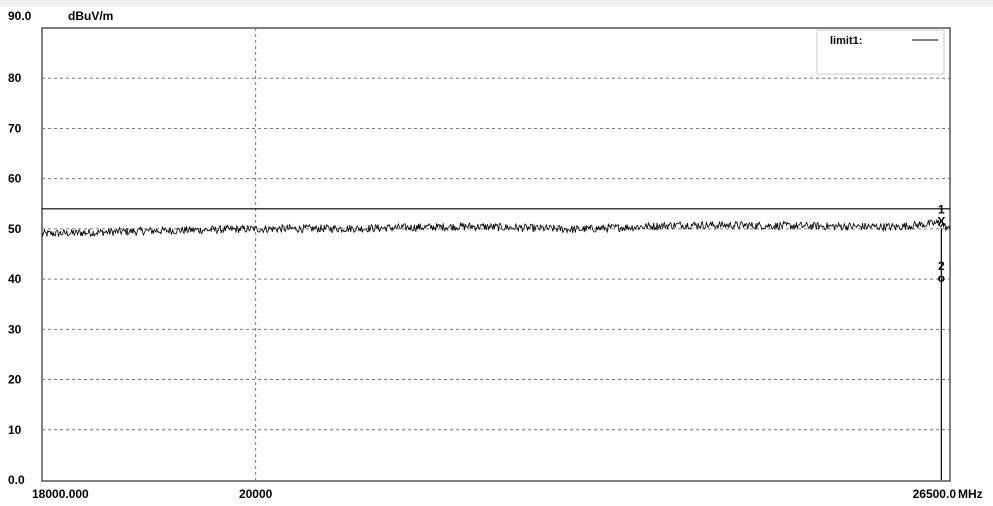 This screenshot has height=506, width=993. What do you see at coordinates (941, 278) in the screenshot?
I see `marker-symbol: o` at bounding box center [941, 278].